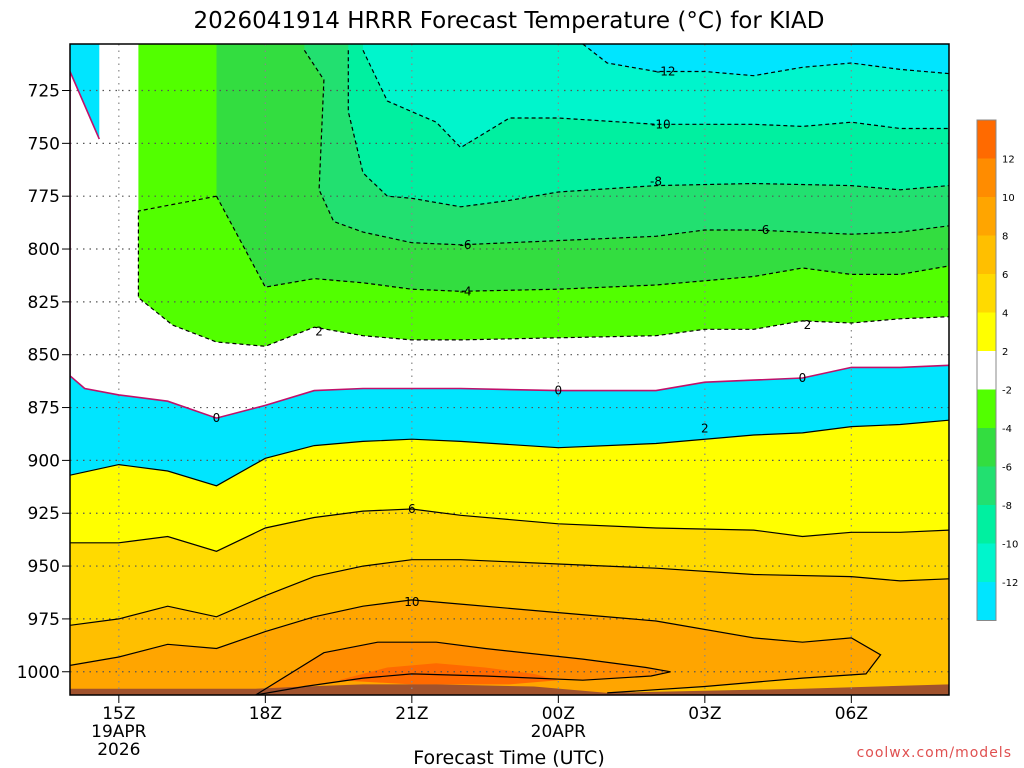 The image size is (1024, 768). I want to click on contour-label: -4, so click(466, 291).